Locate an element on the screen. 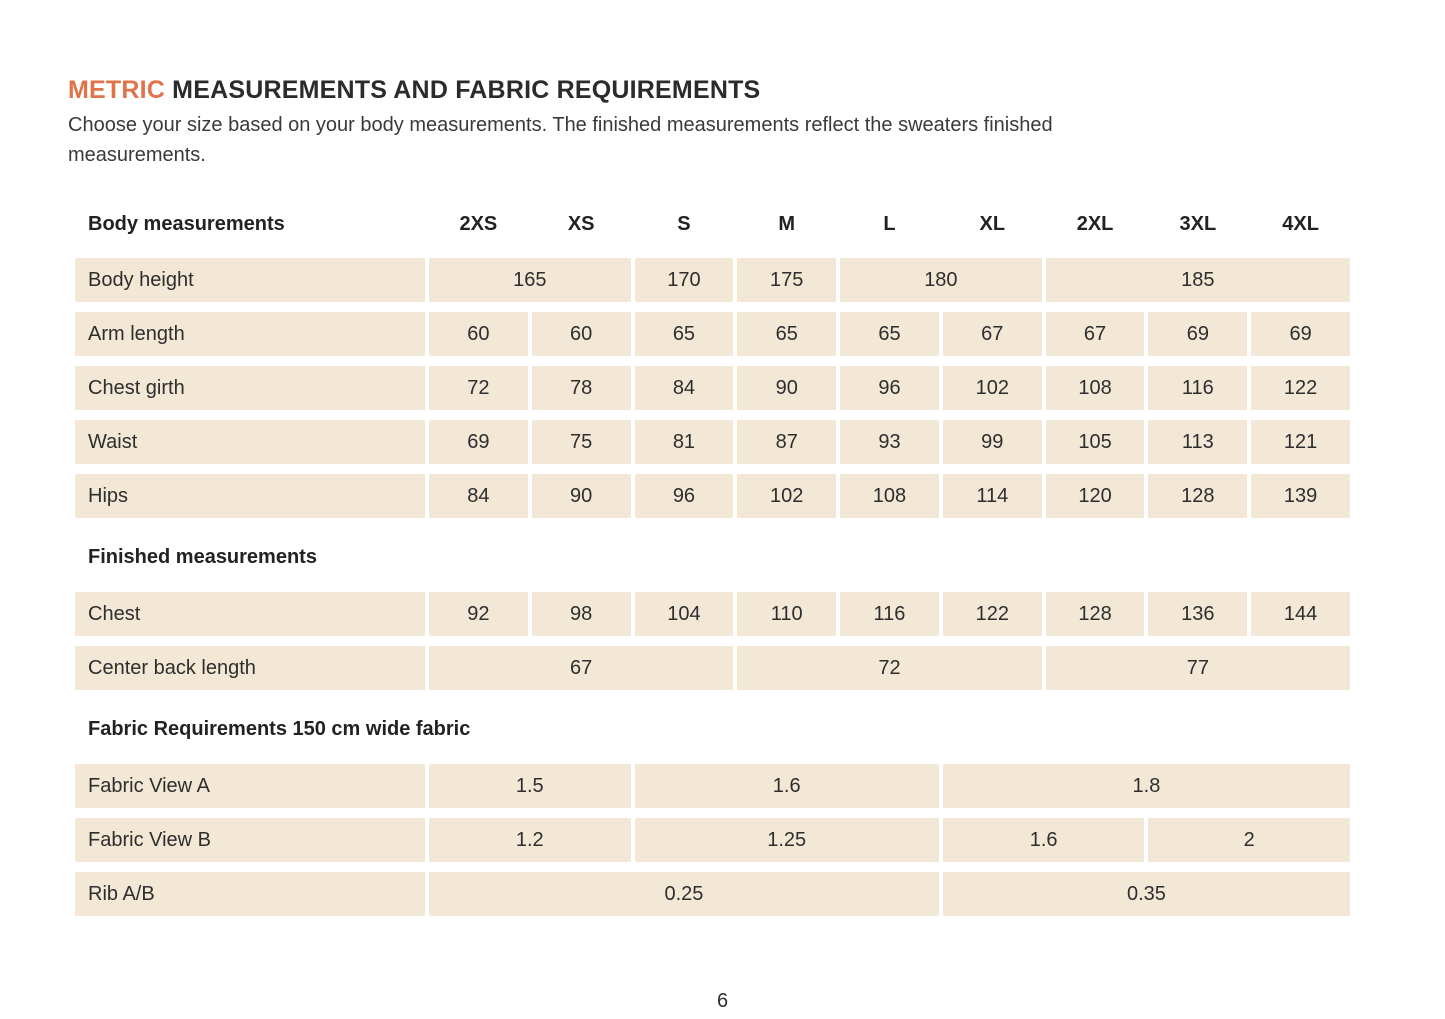  row-label: Body height is located at coordinates (250, 280).